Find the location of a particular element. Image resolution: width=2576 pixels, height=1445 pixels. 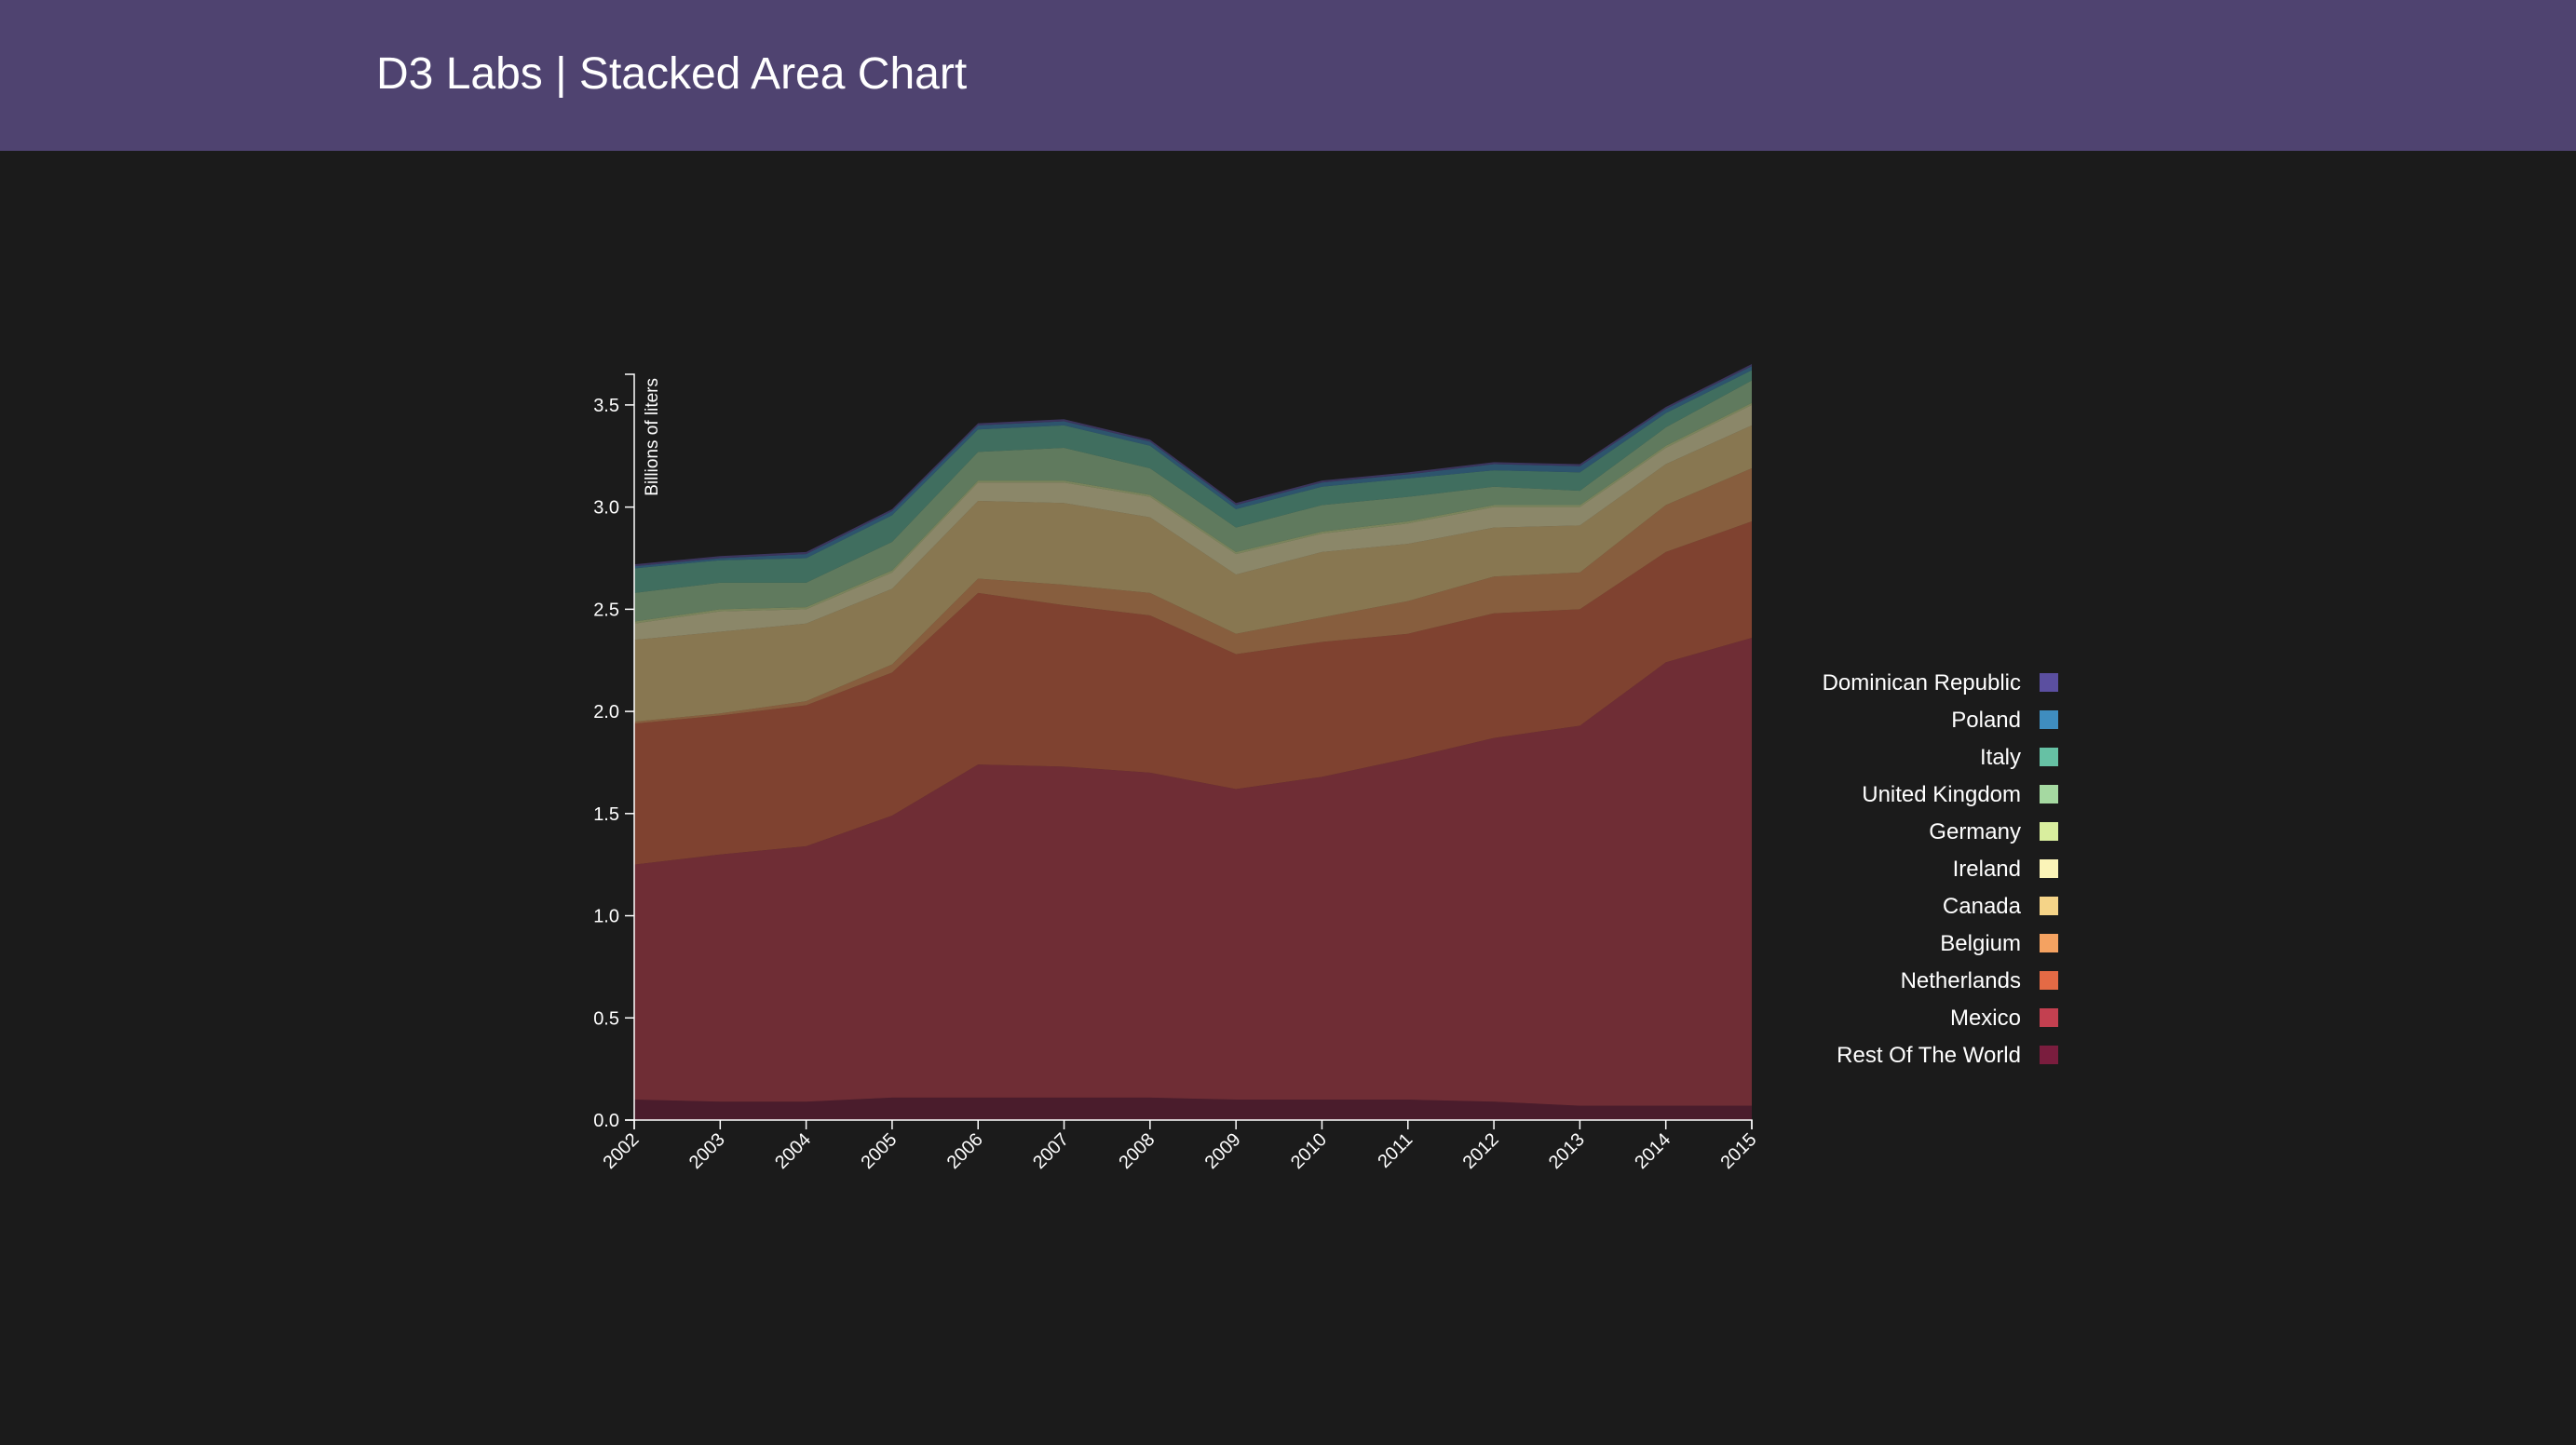

area-italy is located at coordinates (1193, 481).